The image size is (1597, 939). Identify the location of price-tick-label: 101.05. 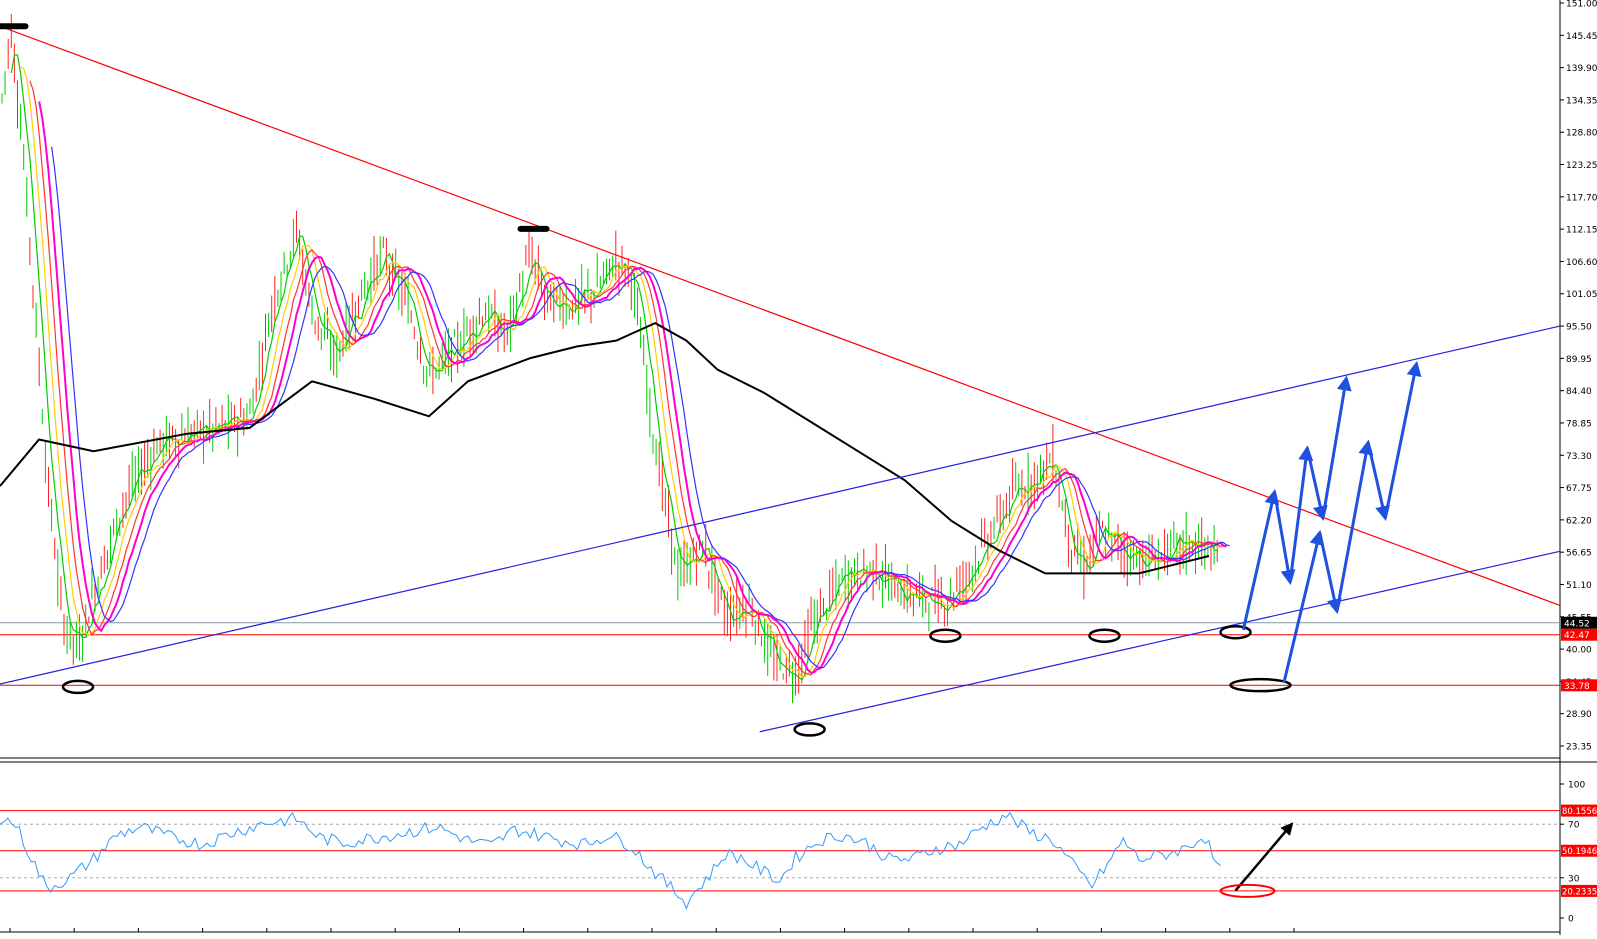
(1581, 295).